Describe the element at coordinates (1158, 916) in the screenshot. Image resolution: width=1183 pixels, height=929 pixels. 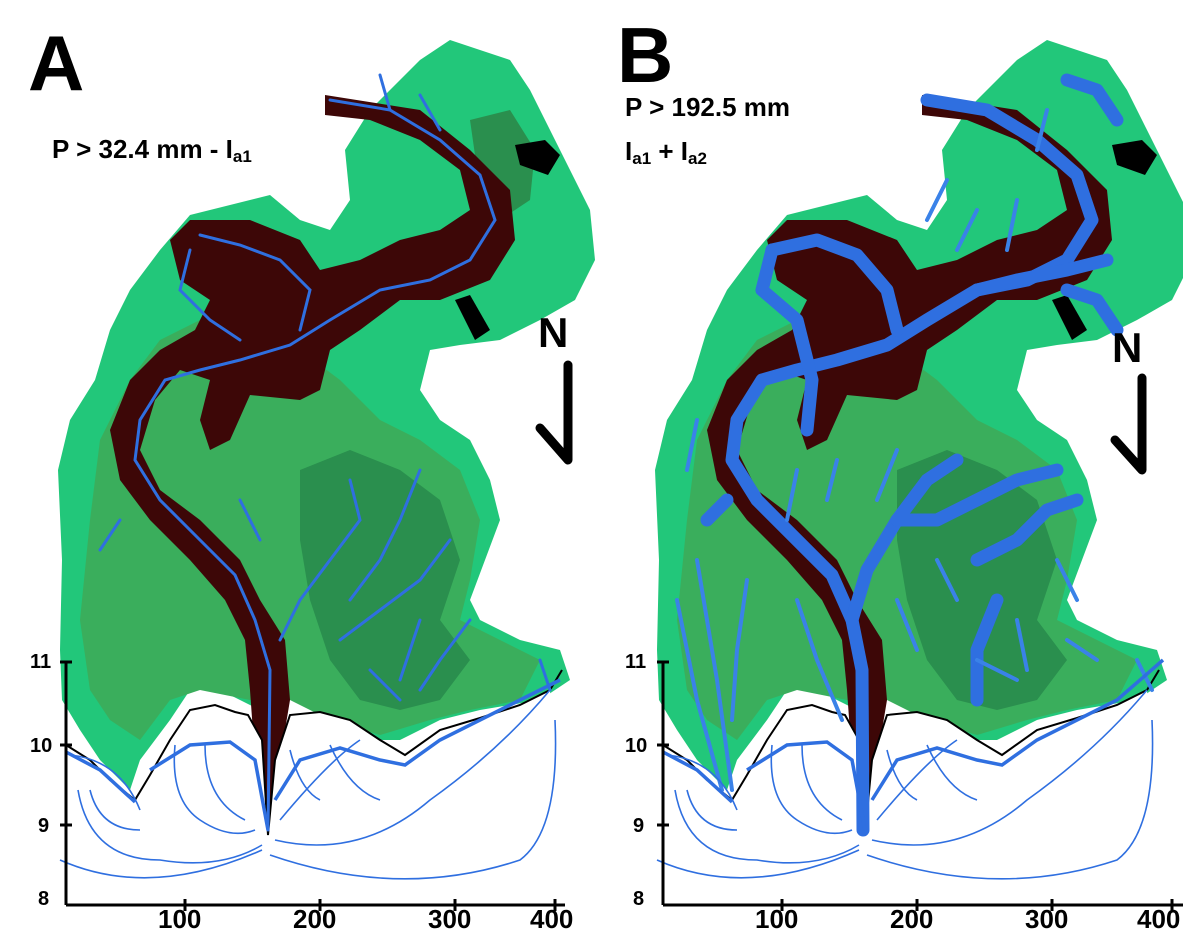
I see `x-tick-400-b: 400` at that location.